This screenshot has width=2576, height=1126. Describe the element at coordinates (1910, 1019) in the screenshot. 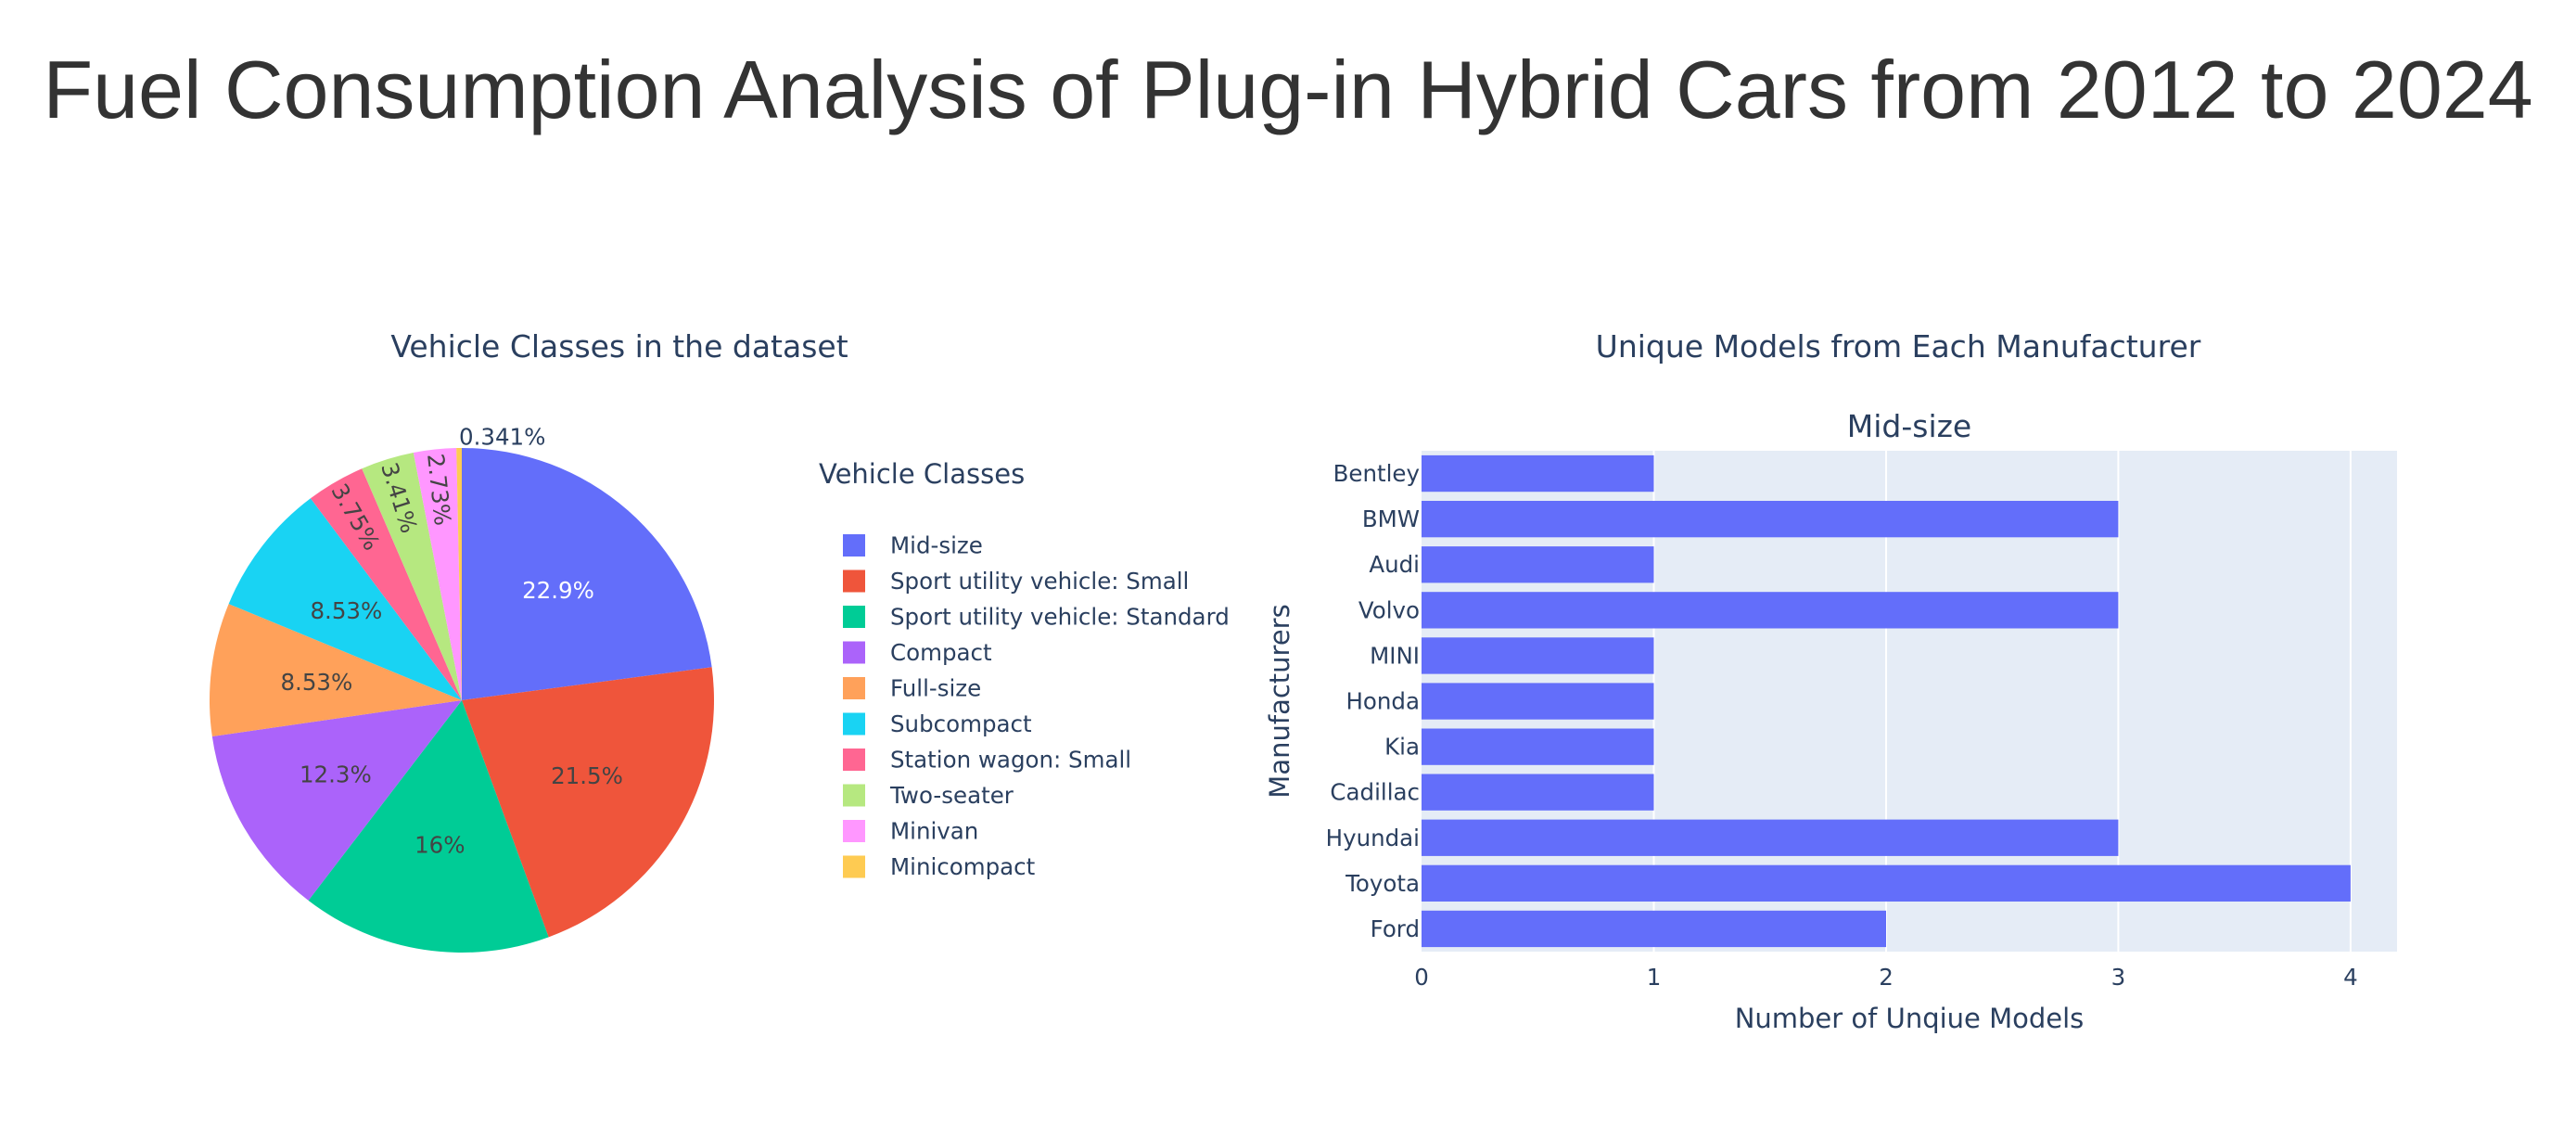

I see `x-axis-title: Number of Unqiue Models` at that location.